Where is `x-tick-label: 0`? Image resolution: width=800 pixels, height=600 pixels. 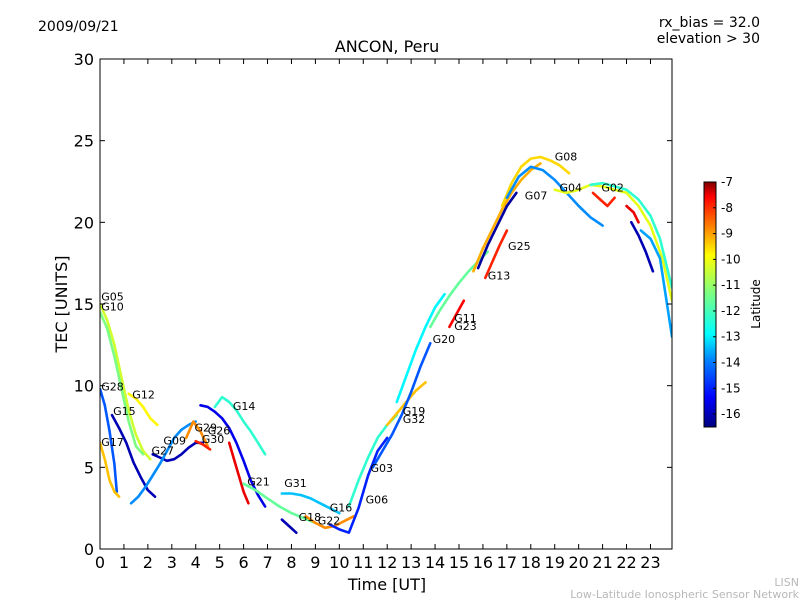
x-tick-label: 0 is located at coordinates (100, 562).